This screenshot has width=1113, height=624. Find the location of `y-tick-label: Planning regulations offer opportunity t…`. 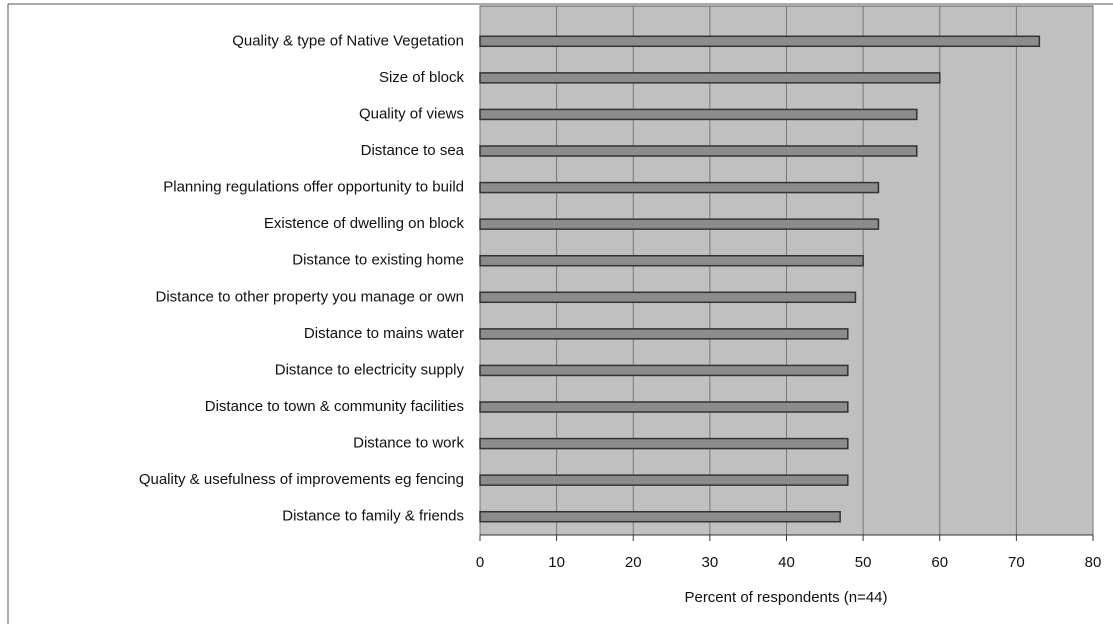

y-tick-label: Planning regulations offer opportunity t… is located at coordinates (313, 187).